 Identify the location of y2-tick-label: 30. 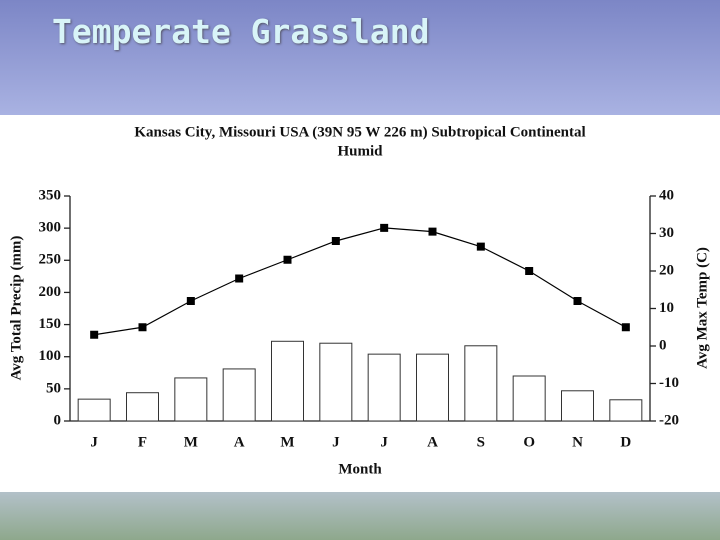
(666, 233).